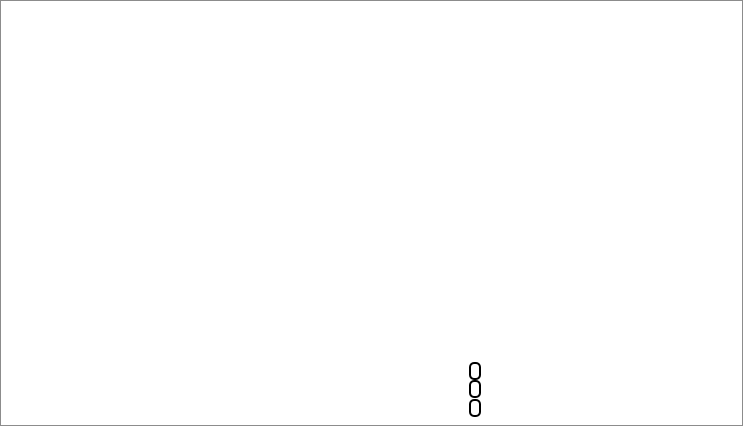 The image size is (743, 426). I want to click on fdw-badge-seas-blue, so click(478, 389).